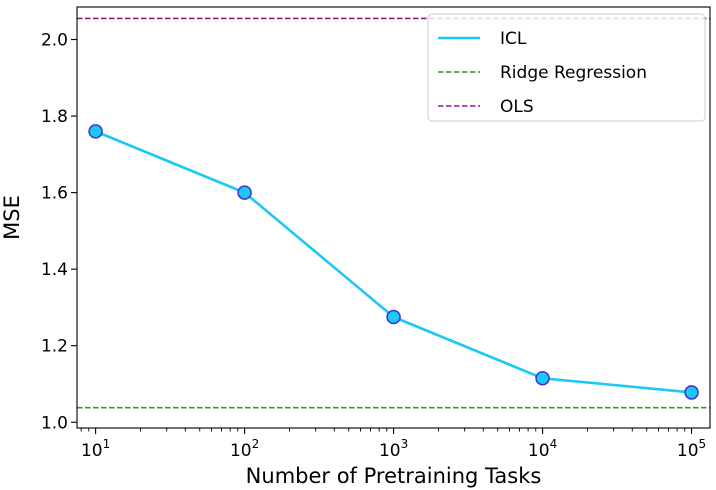  I want to click on x-tick-label-4: 10⁵, so click(691, 449).